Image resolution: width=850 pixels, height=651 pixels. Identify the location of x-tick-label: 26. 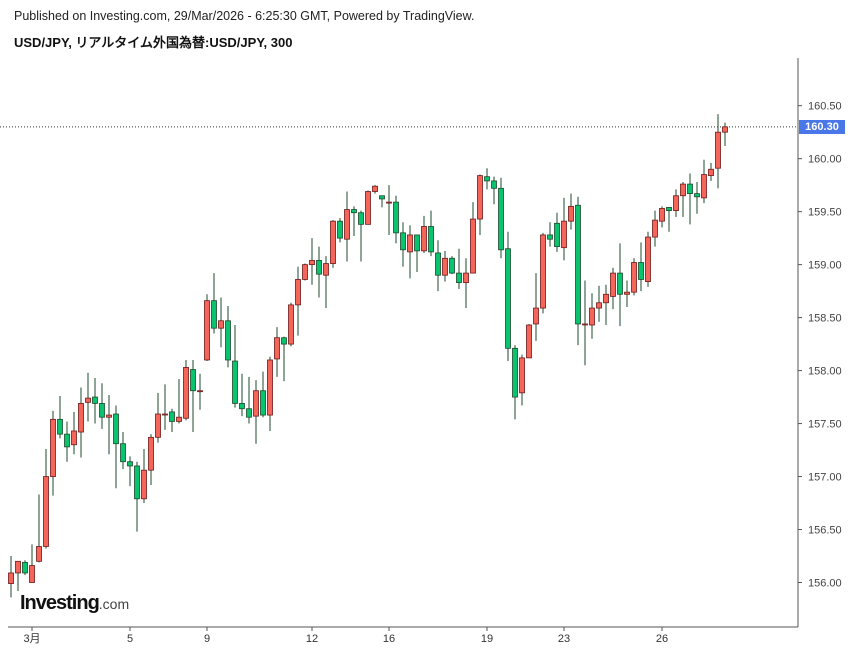
(662, 639).